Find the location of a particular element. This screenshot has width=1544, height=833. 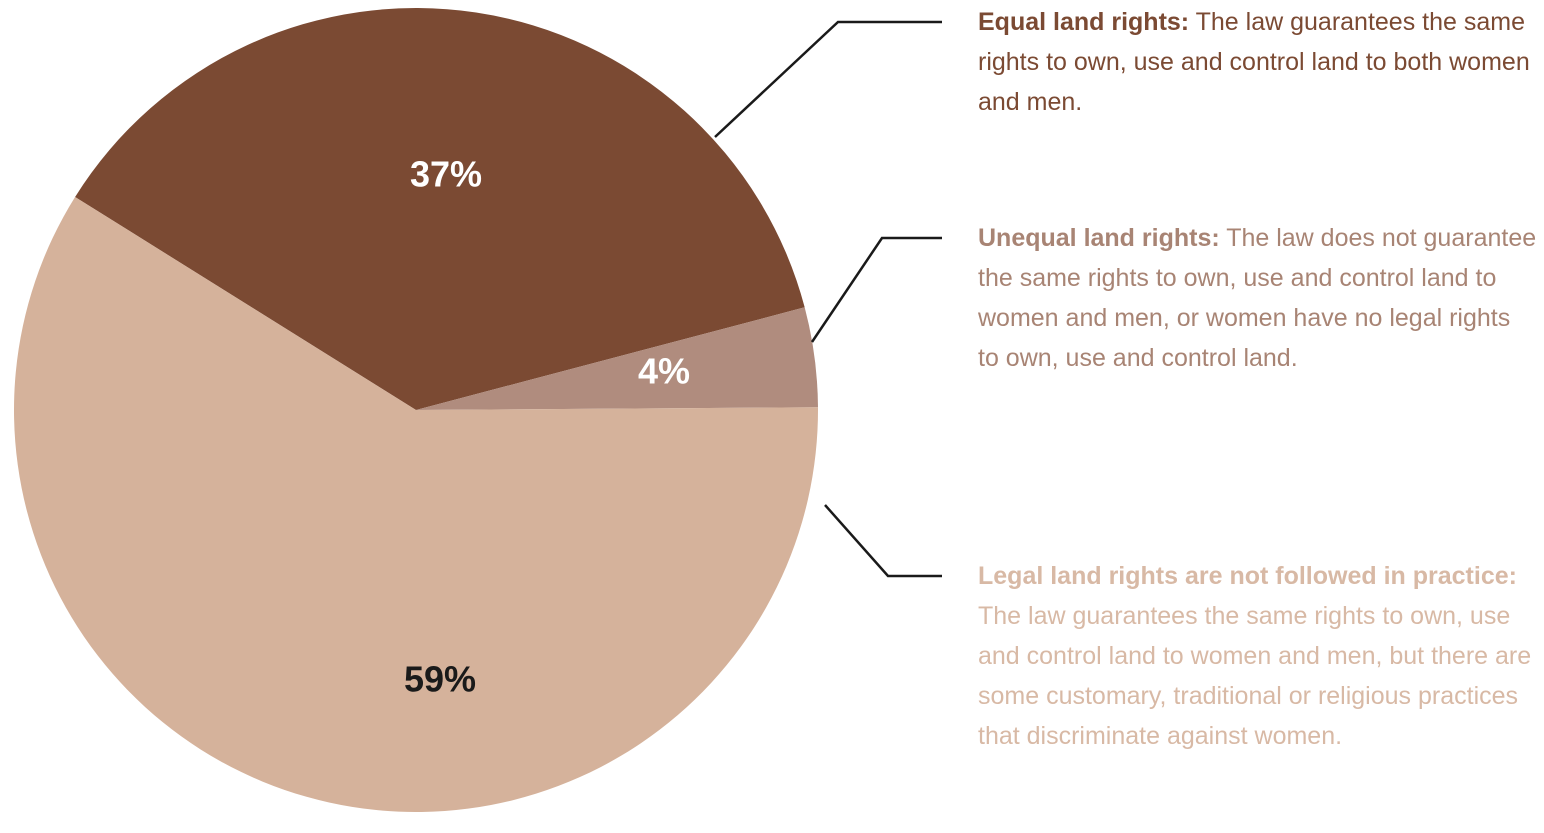

legend-title: Equal land rights: is located at coordinates (1084, 22).